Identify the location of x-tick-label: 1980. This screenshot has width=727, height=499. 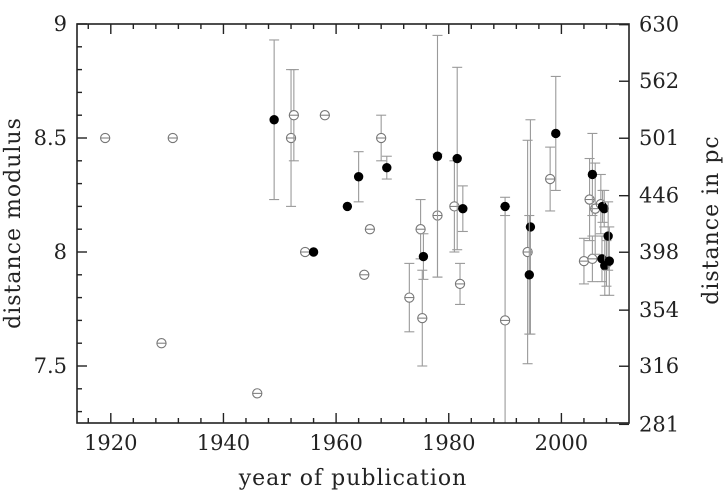
(448, 443).